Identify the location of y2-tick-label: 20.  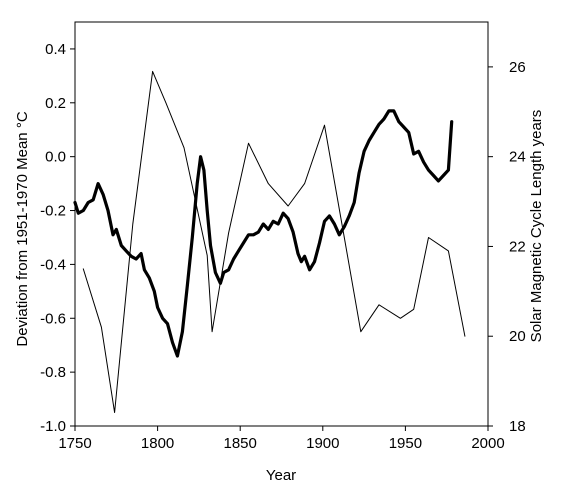
(517, 336).